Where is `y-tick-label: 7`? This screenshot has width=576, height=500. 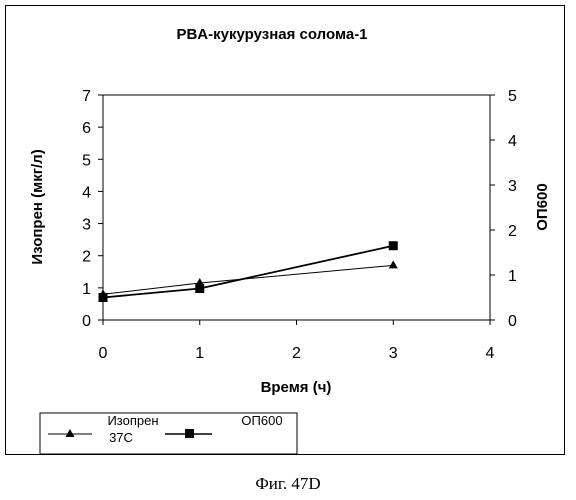 y-tick-label: 7 is located at coordinates (86, 96).